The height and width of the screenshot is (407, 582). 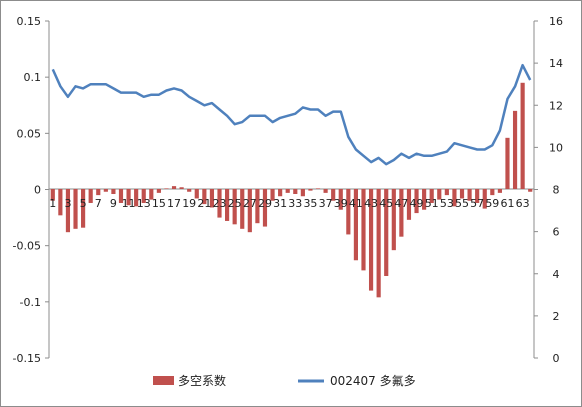 I want to click on x-tick-label: 5, so click(x=83, y=203).